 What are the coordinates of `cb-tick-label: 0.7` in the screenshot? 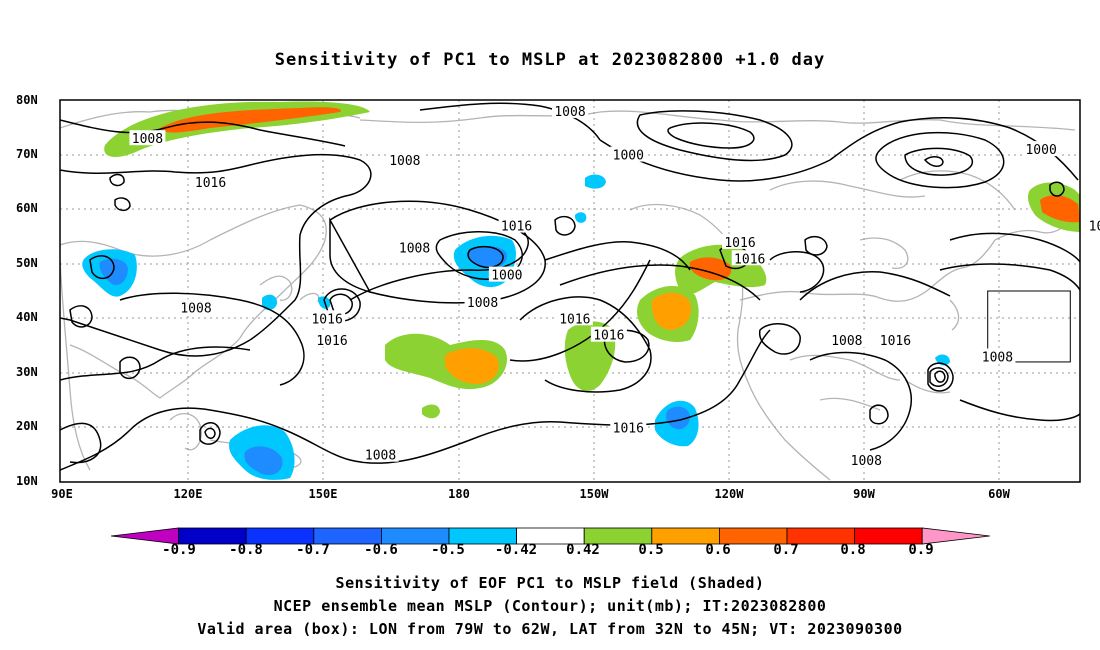 It's located at (786, 550).